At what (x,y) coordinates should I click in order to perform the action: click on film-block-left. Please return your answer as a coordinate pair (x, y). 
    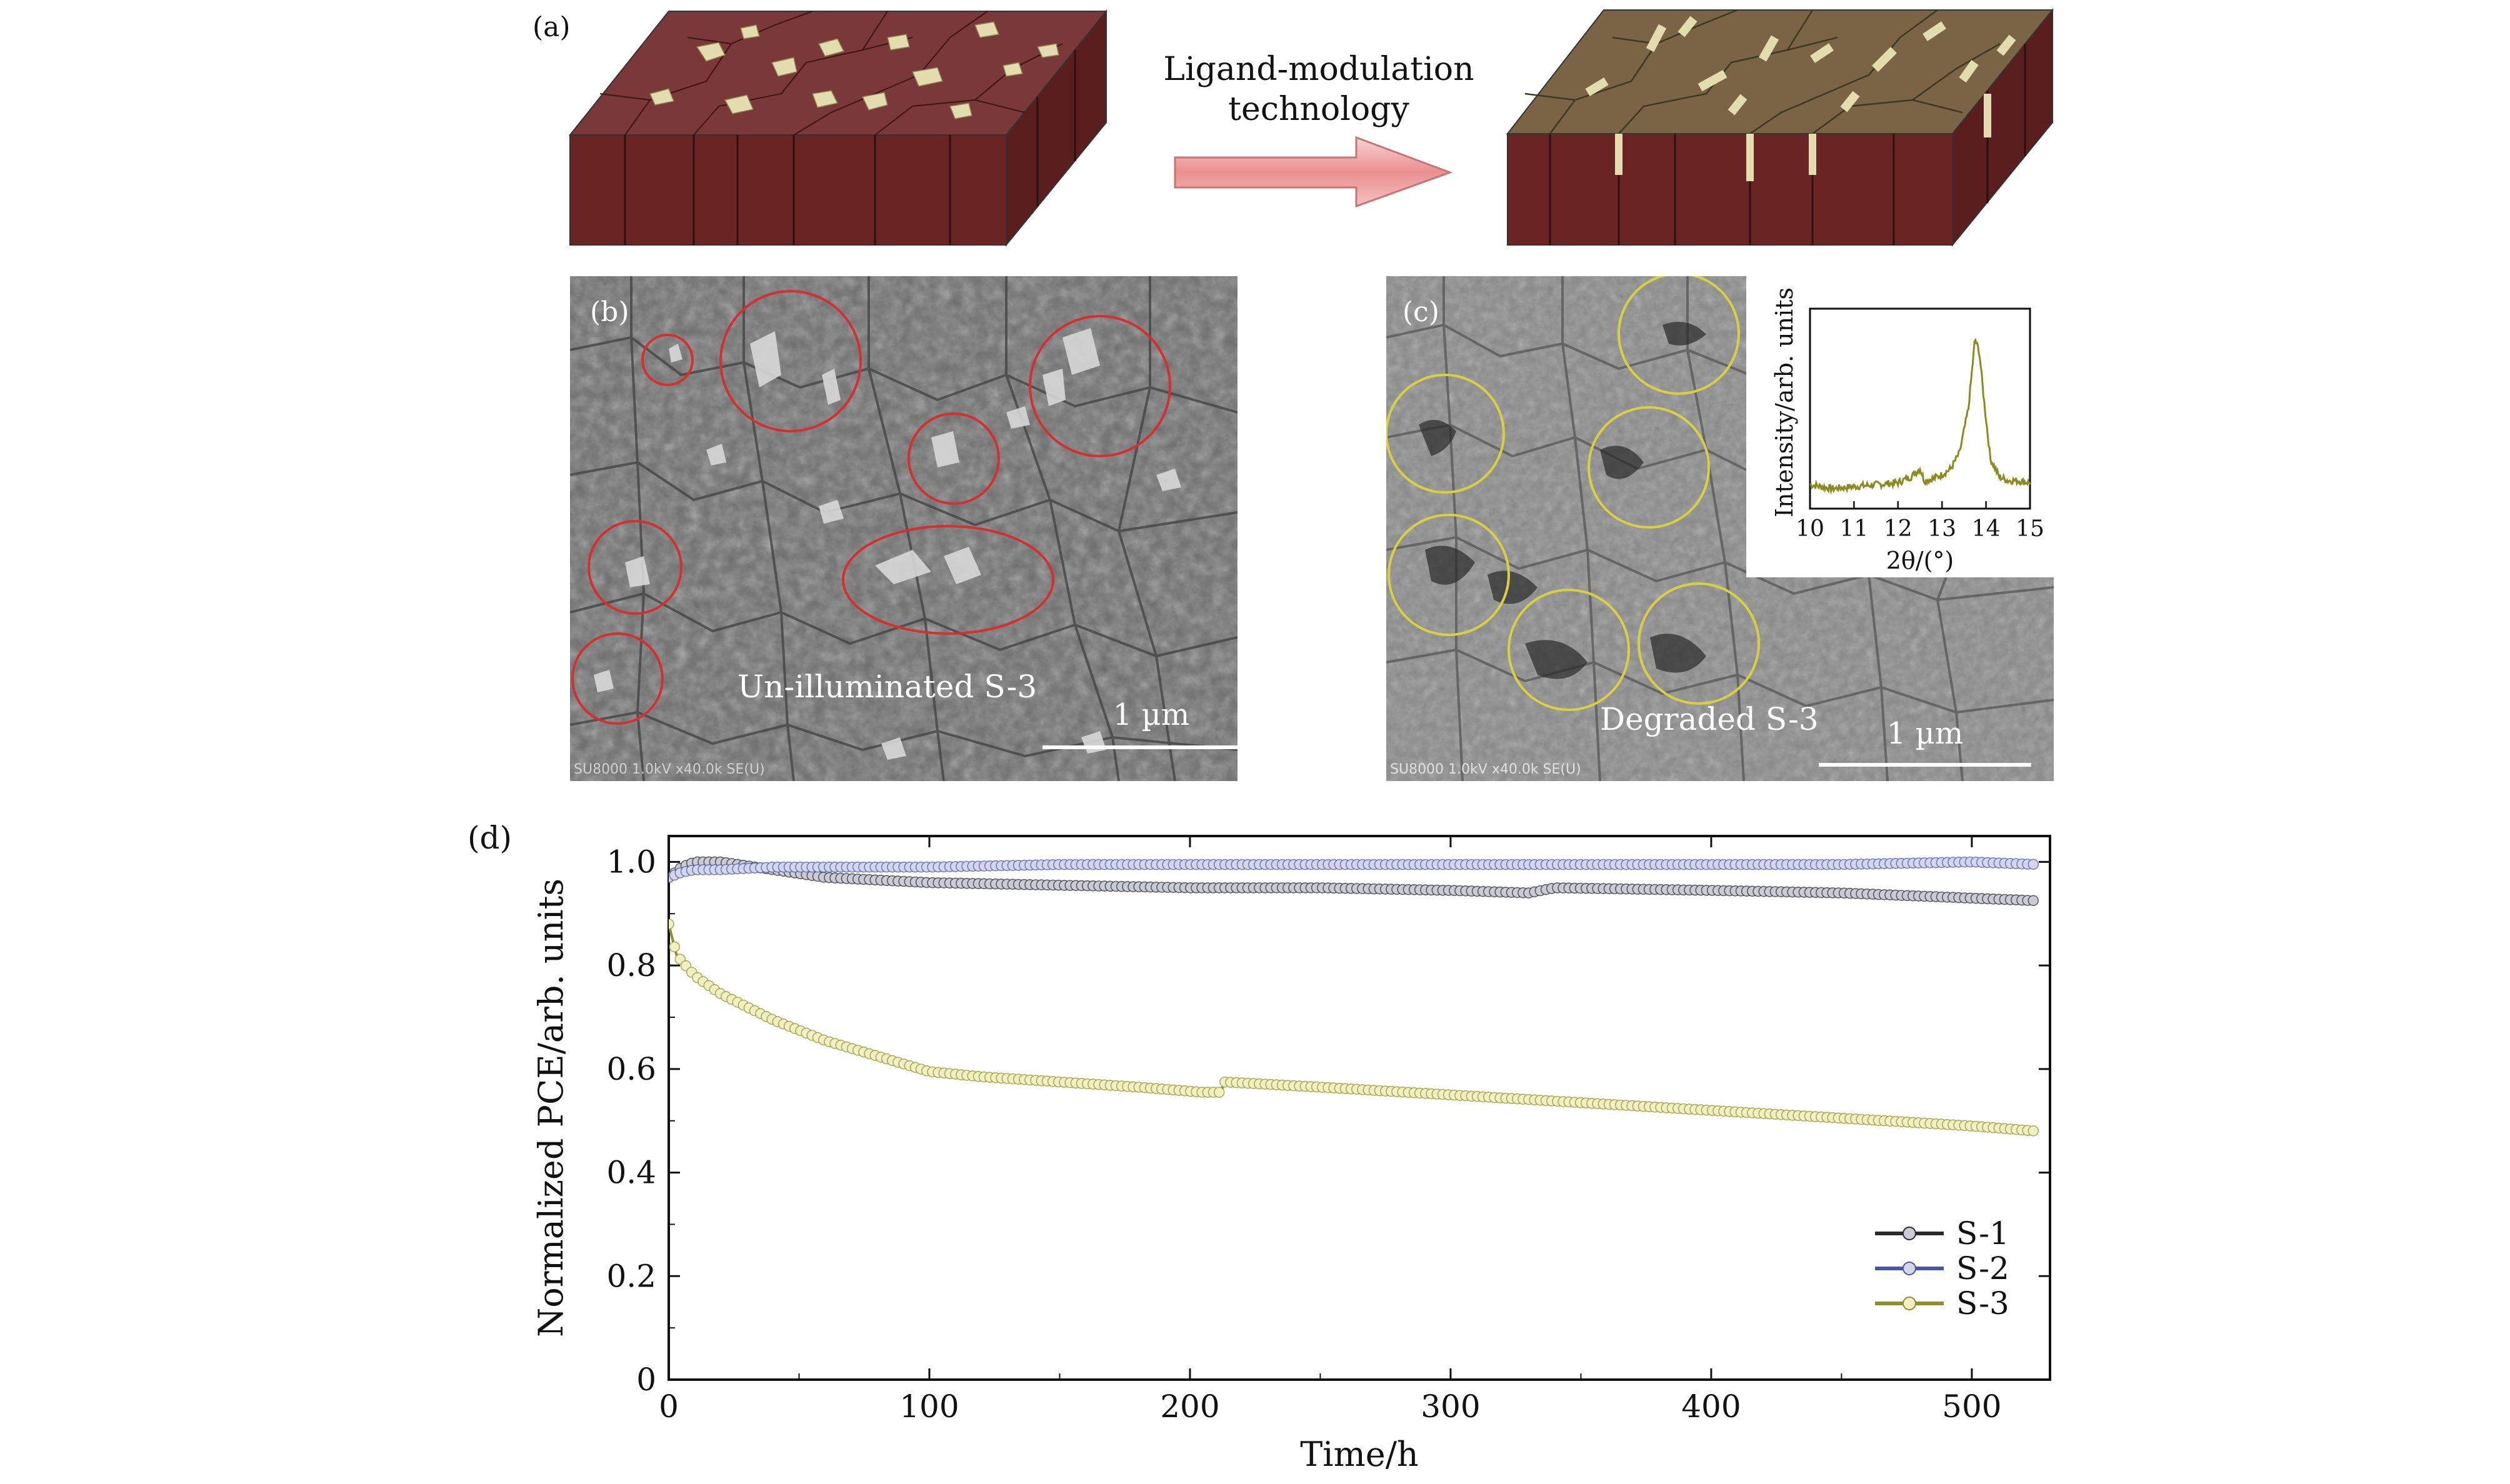
    Looking at the image, I should click on (838, 128).